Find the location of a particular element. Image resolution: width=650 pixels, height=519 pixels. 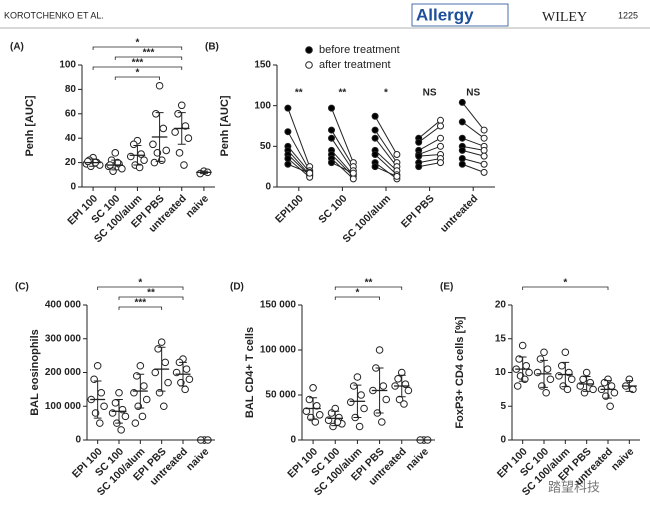

panel-label: (E) is located at coordinates (446, 287).